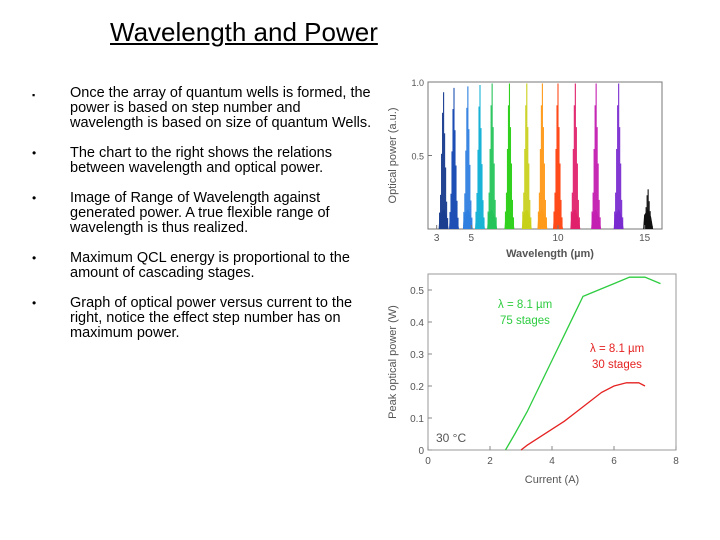  What do you see at coordinates (417, 323) in the screenshot?
I see `y-tick-label: 0.4` at bounding box center [417, 323].